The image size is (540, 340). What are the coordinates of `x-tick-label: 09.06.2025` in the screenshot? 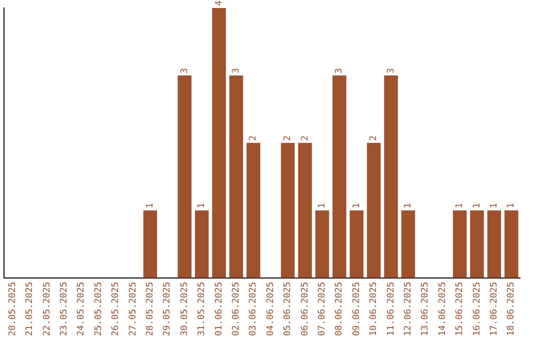 It's located at (357, 309).